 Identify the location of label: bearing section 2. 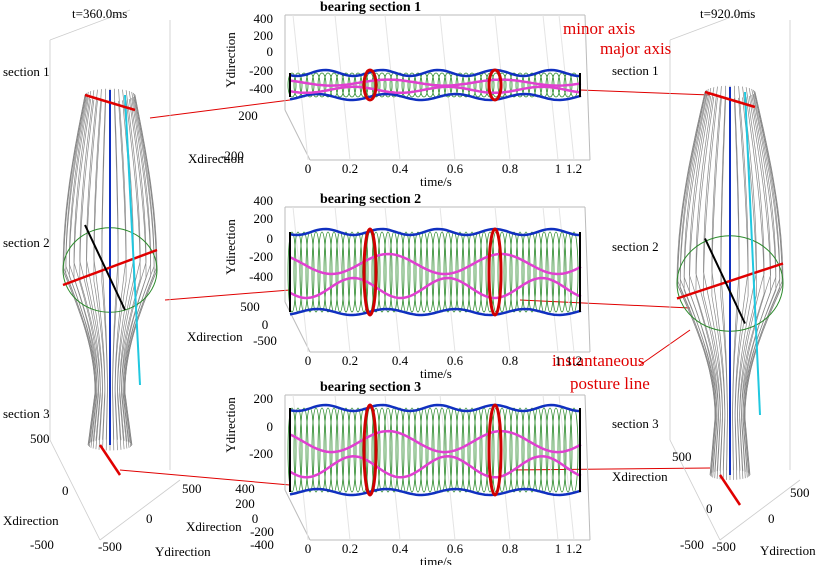
(370, 199).